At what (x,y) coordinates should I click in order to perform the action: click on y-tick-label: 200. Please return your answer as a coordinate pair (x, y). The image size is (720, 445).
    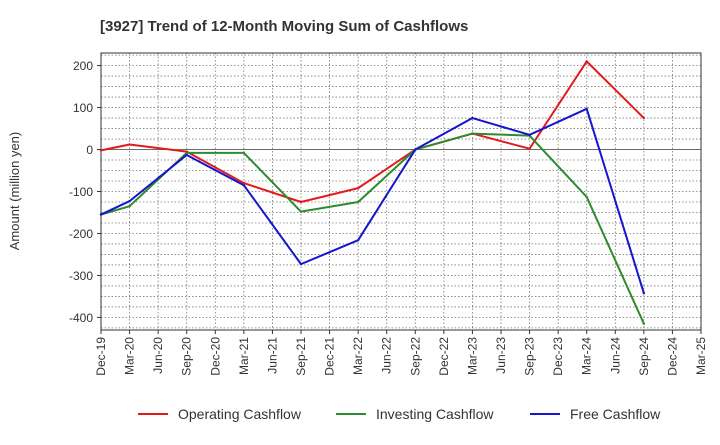
    Looking at the image, I should click on (83, 66).